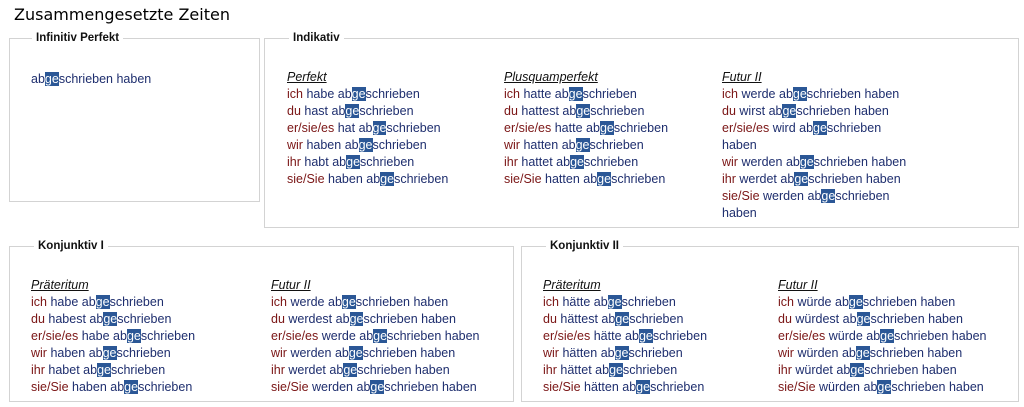 This screenshot has width=1024, height=407. What do you see at coordinates (882, 387) in the screenshot?
I see `conjugation-line: sie/Sie würden abgeschrieben haben` at bounding box center [882, 387].